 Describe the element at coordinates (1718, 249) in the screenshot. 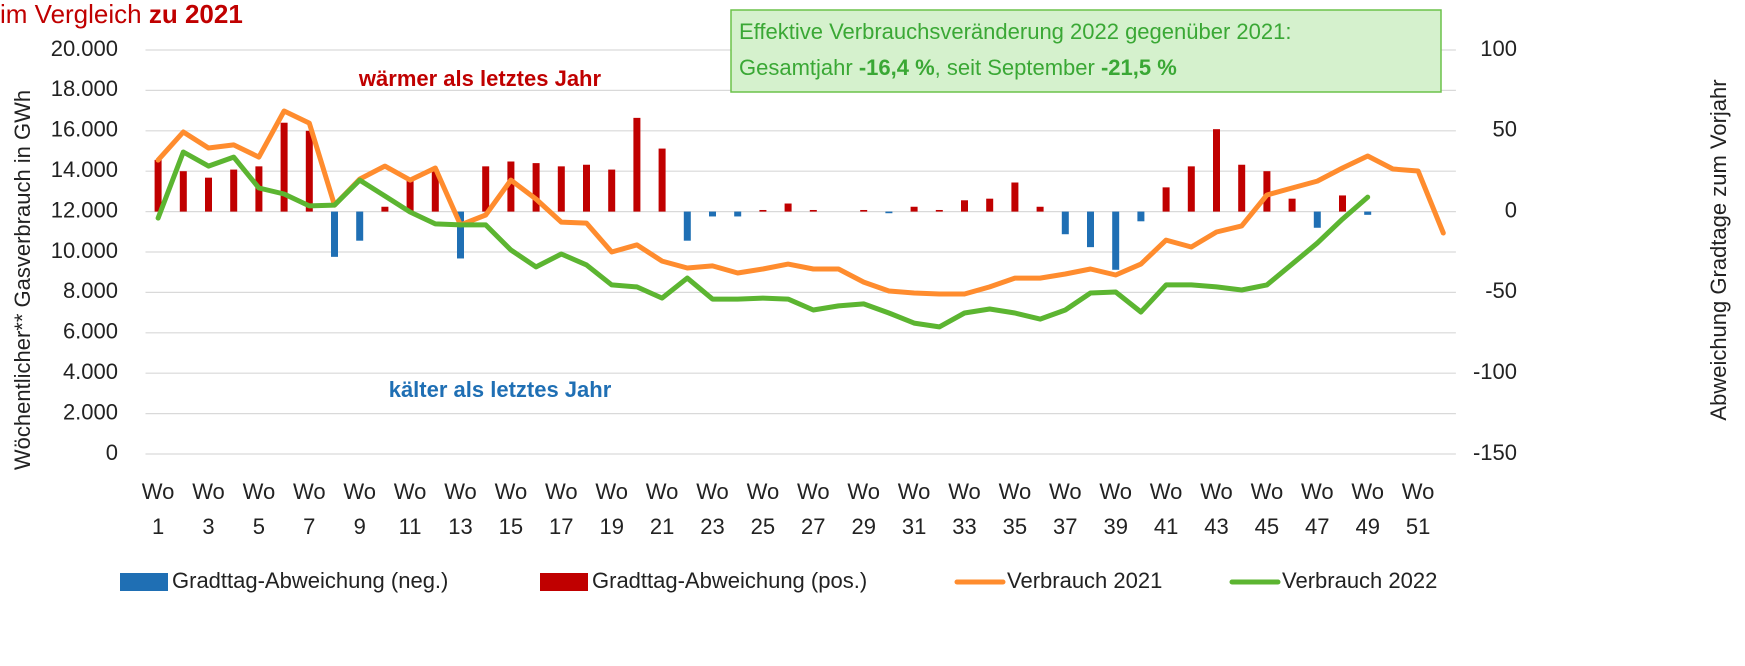

I see `y2-axis-label: Abweichung Gradtage zum Vorjahr` at that location.